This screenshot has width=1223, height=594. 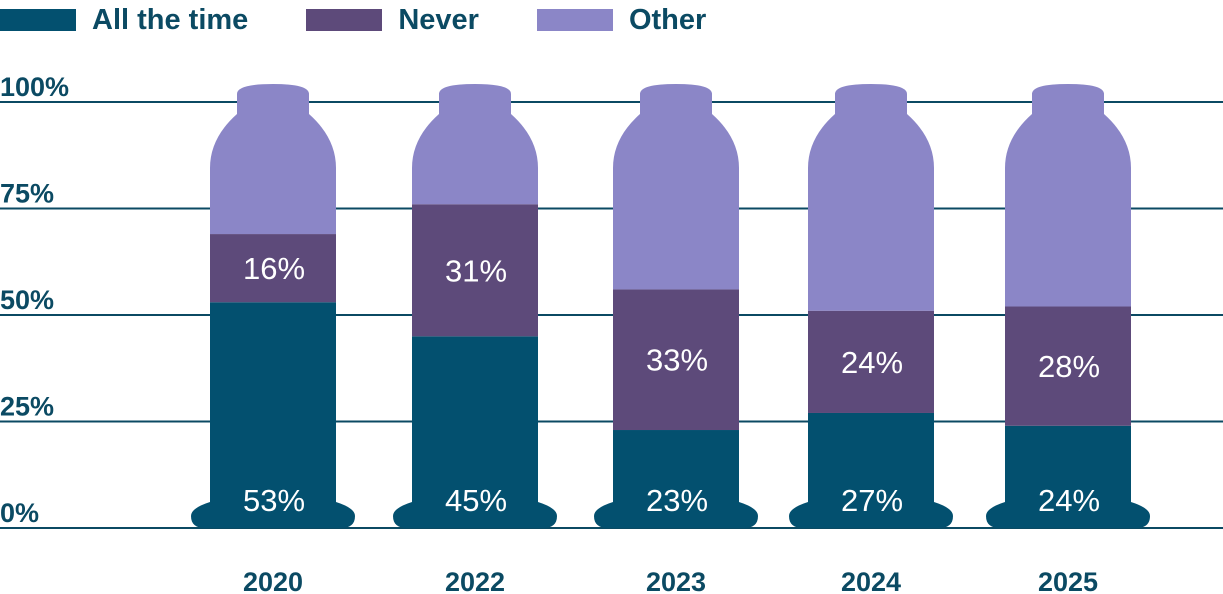 What do you see at coordinates (392, 20) in the screenshot?
I see `legend-item-never: Never` at bounding box center [392, 20].